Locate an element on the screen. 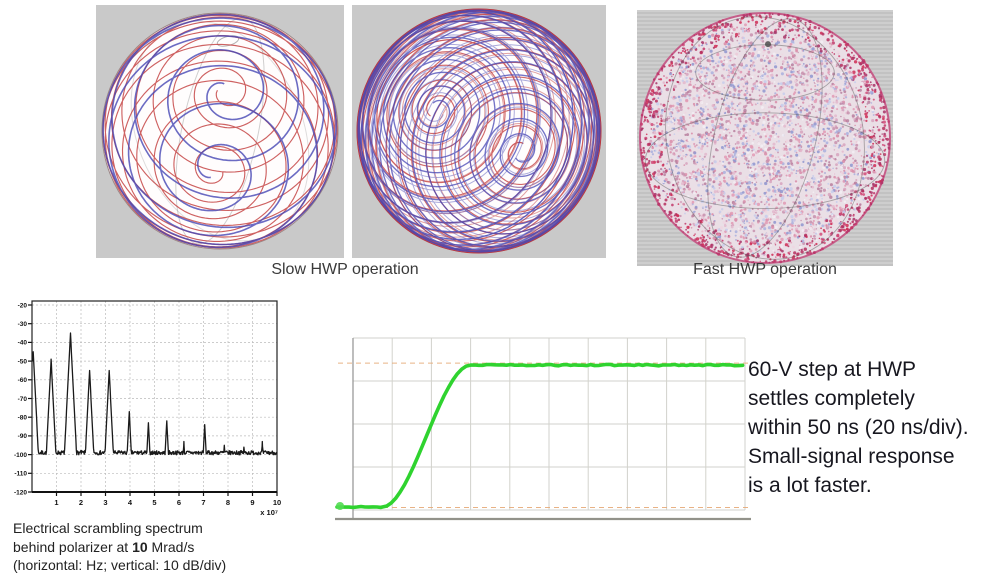  svg-text: 1 is located at coordinates (56, 502).